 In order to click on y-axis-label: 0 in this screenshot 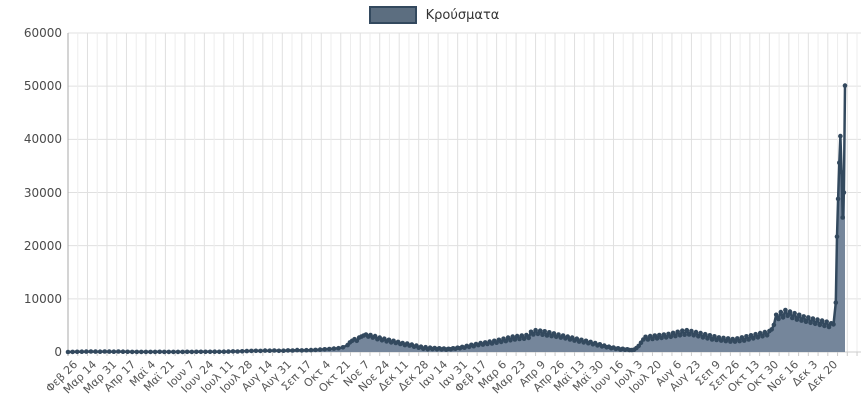, I will do `click(58, 352)`.